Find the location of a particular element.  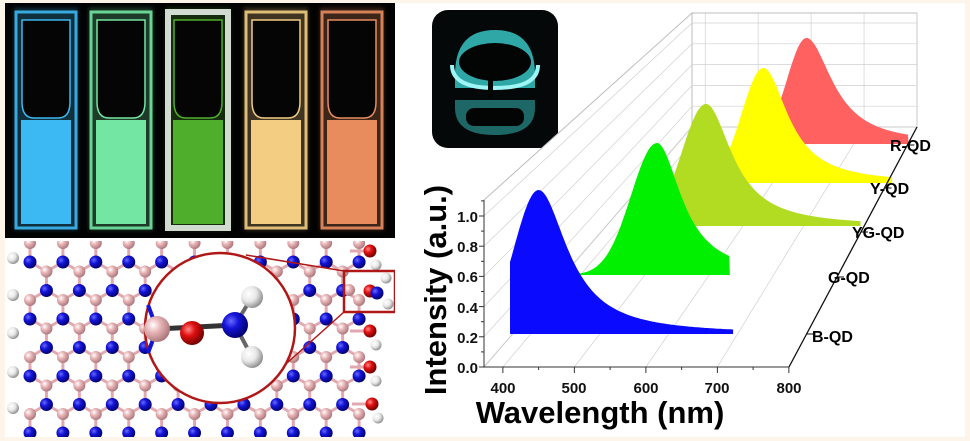

glowing-ring-photo is located at coordinates (495, 79).